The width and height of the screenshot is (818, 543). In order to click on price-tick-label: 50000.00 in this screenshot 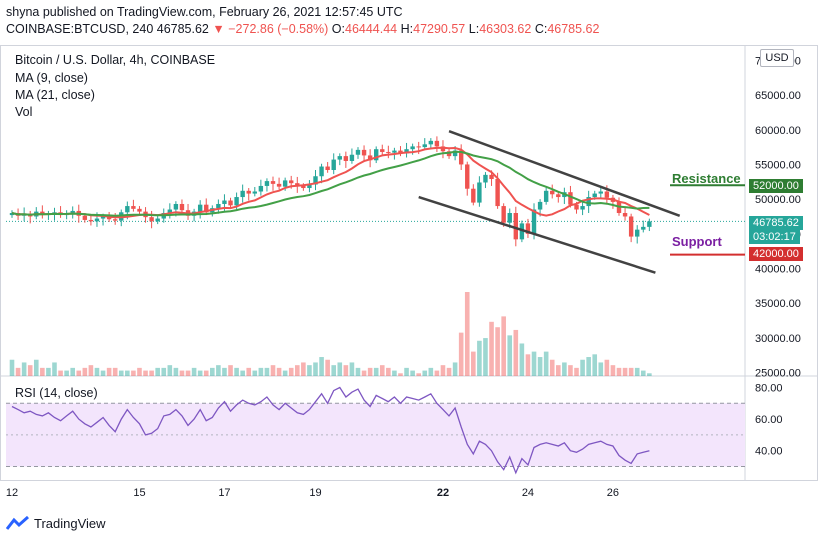, I will do `click(778, 200)`.